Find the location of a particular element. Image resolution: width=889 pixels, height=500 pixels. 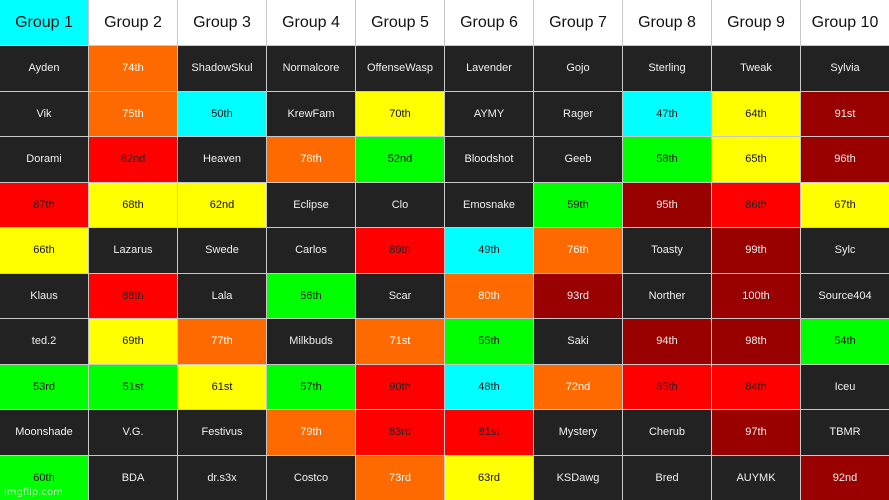

grid-cell-r8-c2: 51st is located at coordinates (133, 386).